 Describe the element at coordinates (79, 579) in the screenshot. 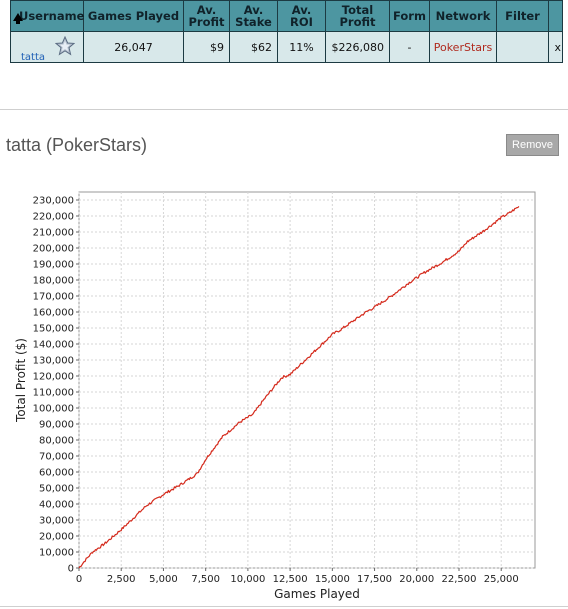

I see `x-tick-label: 0` at that location.